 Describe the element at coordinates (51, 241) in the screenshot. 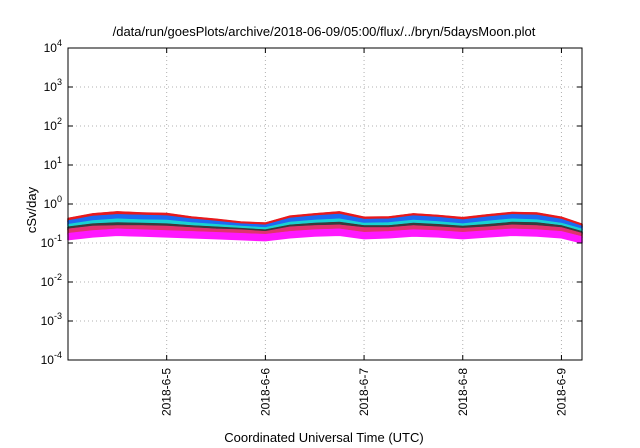

I see `y-tick-label: 10⁻¹` at that location.